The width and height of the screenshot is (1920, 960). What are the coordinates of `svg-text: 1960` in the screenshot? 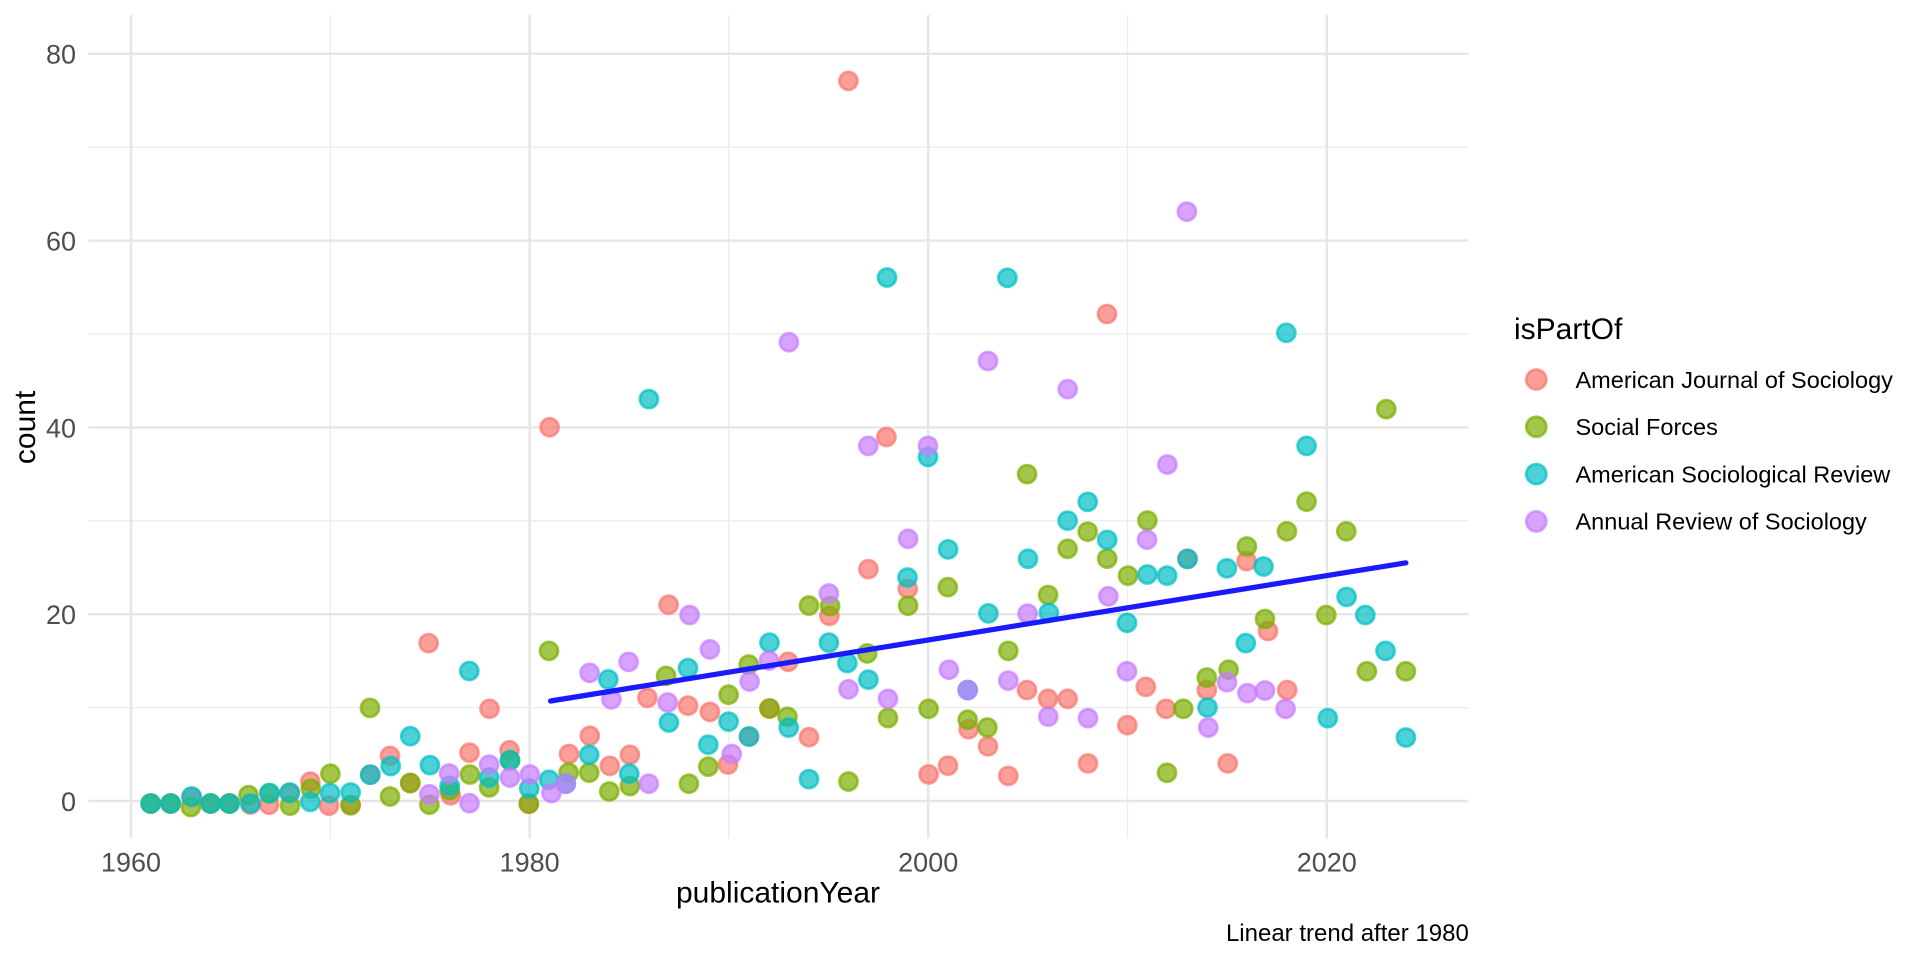 It's located at (131, 863).